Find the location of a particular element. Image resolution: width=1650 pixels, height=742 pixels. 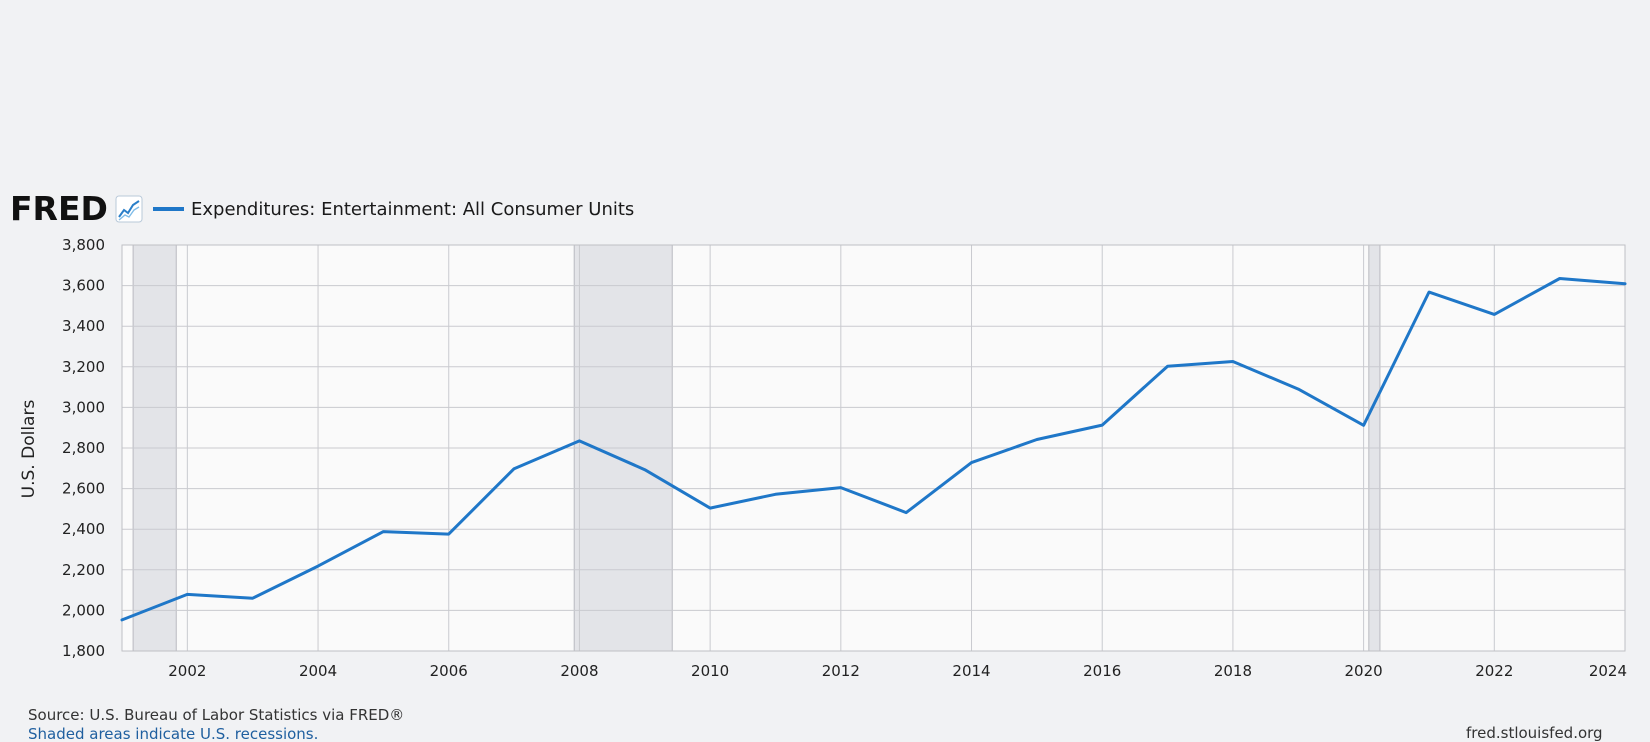

y-tick-label: 2,800 is located at coordinates (83, 448).